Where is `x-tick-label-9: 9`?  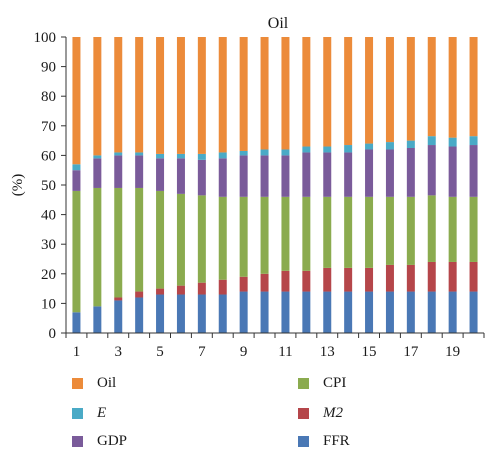 x-tick-label-9: 9 is located at coordinates (244, 352).